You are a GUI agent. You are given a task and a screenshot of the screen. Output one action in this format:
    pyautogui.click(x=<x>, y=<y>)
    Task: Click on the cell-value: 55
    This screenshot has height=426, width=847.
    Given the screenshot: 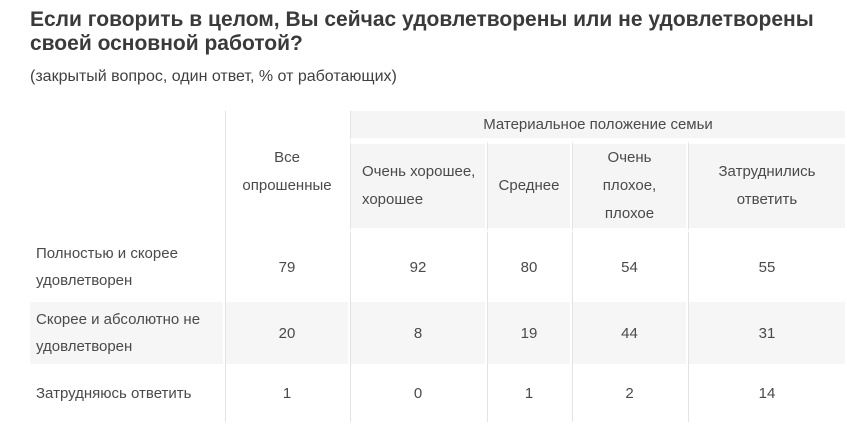 What is the action you would take?
    pyautogui.click(x=767, y=267)
    